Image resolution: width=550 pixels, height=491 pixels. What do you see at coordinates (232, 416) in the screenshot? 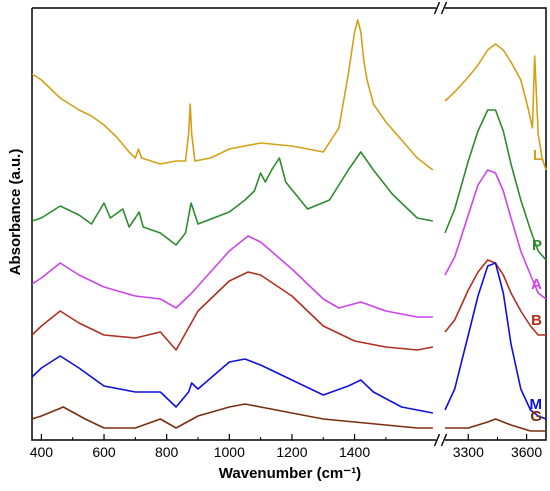
I see `series-g-left-line` at bounding box center [232, 416].